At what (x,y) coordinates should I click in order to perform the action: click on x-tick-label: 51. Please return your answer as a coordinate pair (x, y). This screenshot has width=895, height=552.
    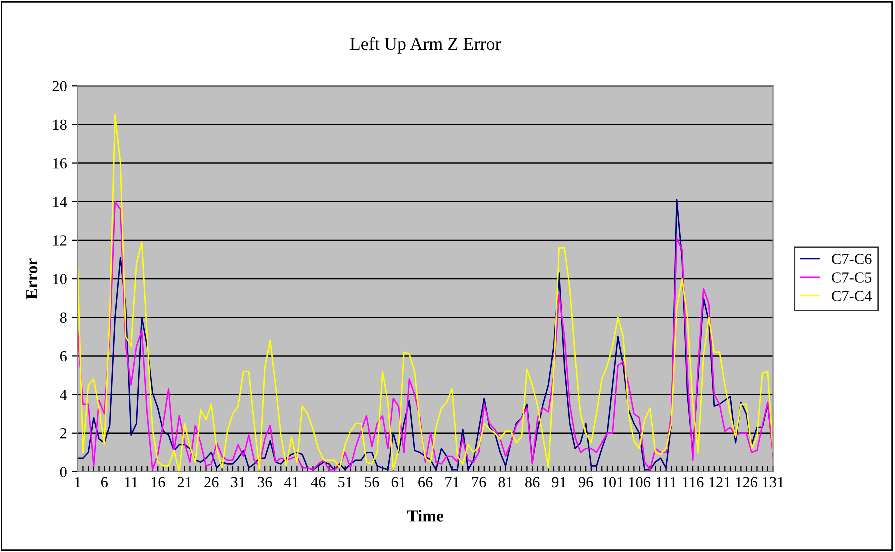
    Looking at the image, I should click on (345, 482).